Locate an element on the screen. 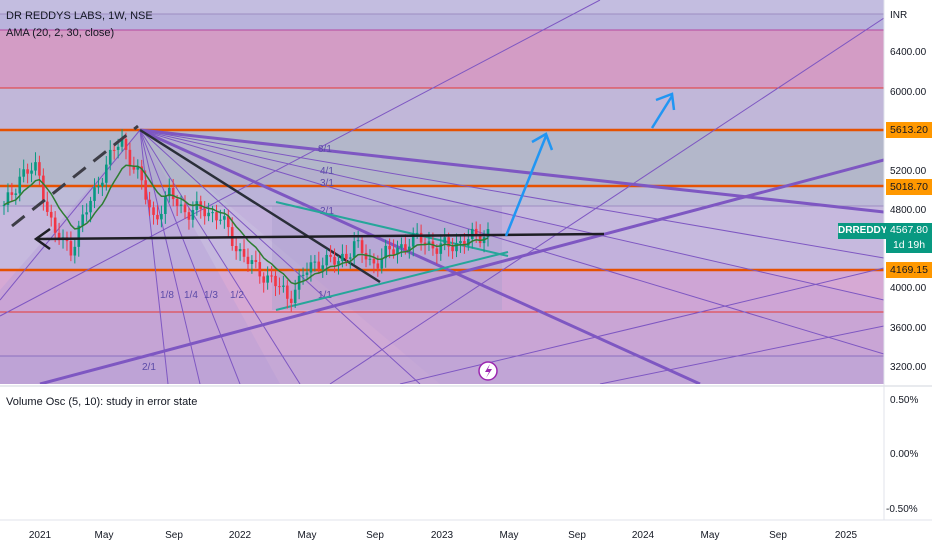 The image size is (932, 550). last-price-value: 4567.80 is located at coordinates (909, 230).